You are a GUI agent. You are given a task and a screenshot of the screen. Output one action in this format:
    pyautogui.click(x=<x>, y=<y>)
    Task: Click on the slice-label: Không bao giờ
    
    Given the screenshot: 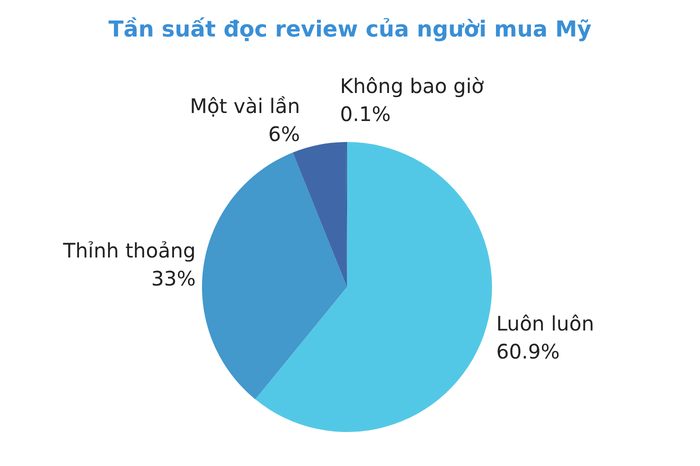 What is the action you would take?
    pyautogui.click(x=412, y=86)
    